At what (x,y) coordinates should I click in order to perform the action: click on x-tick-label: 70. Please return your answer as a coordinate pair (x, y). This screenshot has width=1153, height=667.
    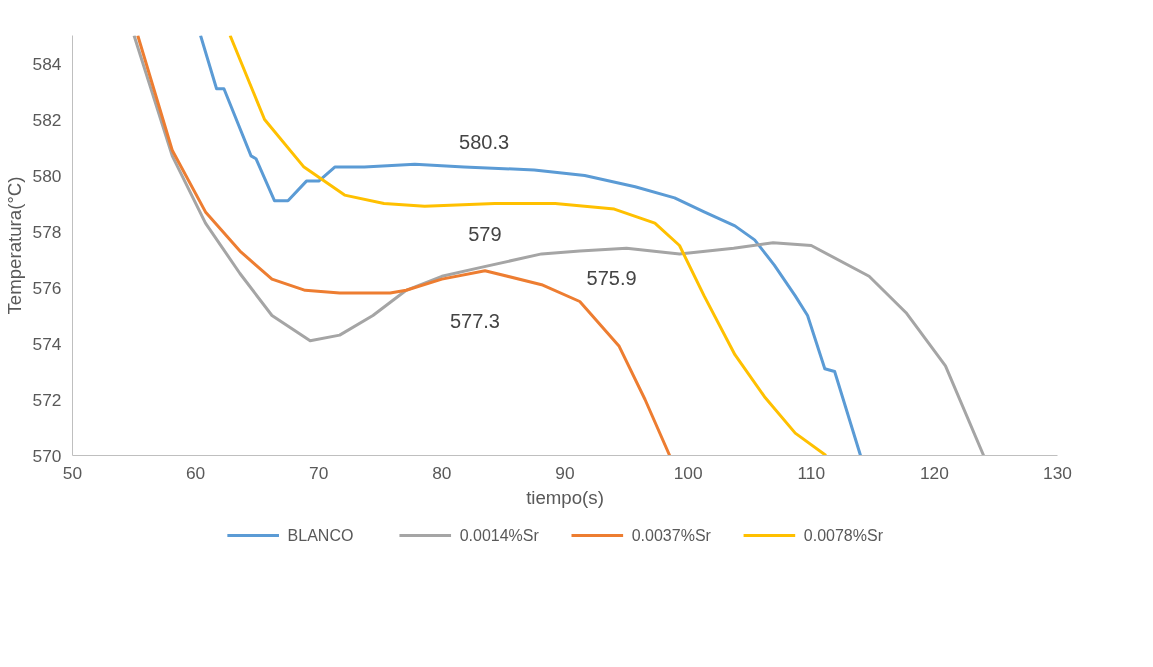
    Looking at the image, I should click on (319, 472).